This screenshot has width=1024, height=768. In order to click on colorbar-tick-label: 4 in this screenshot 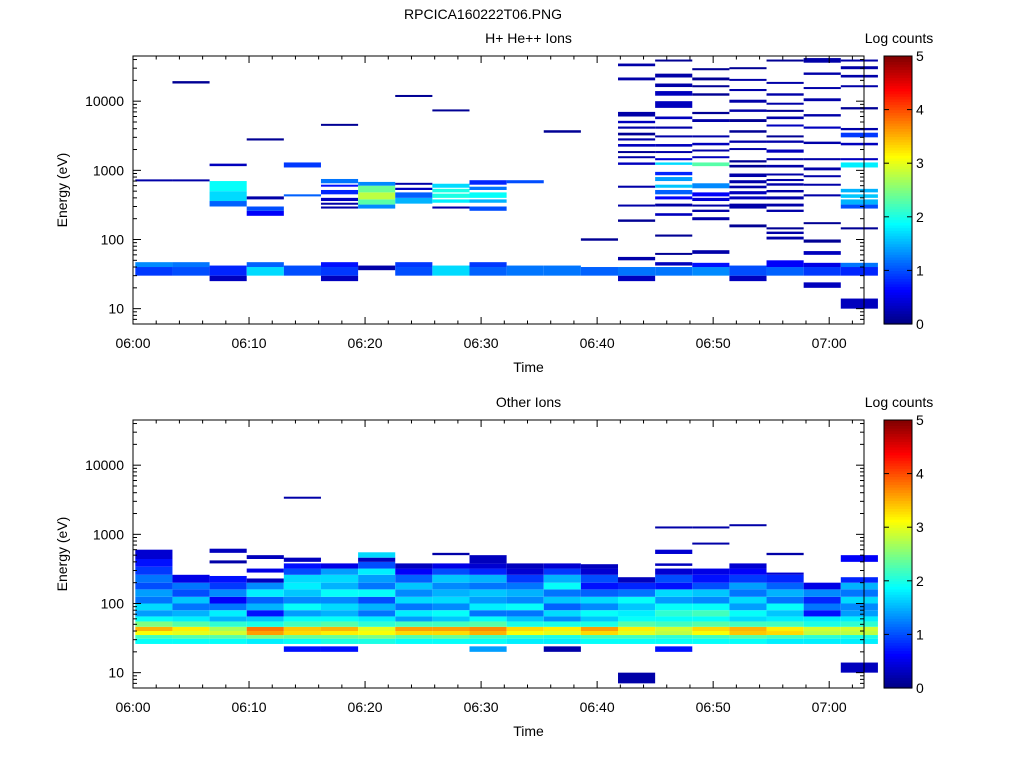, I will do `click(920, 110)`.